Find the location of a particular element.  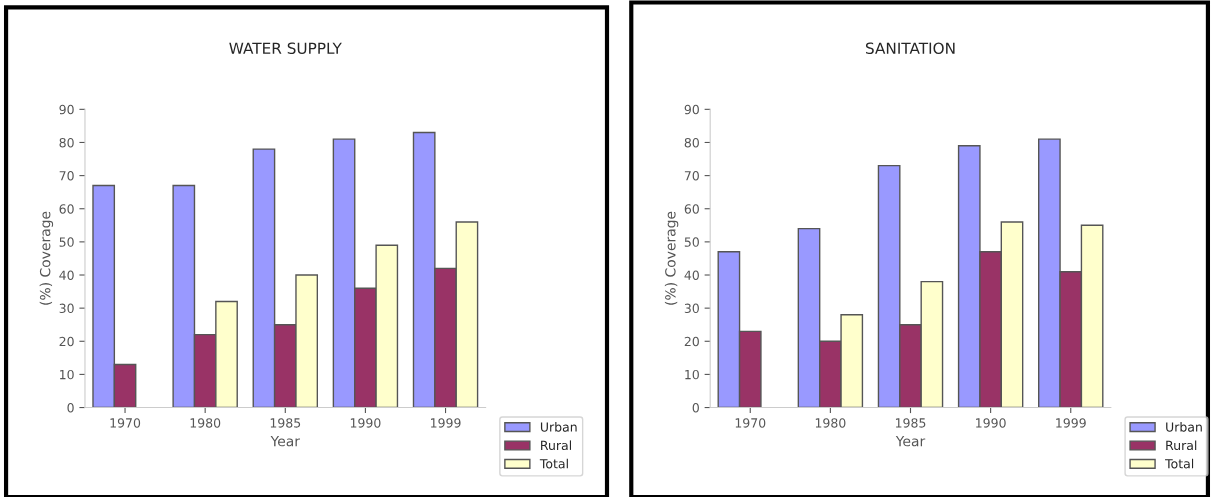

chart-title: WATER SUPPLY is located at coordinates (285, 48).